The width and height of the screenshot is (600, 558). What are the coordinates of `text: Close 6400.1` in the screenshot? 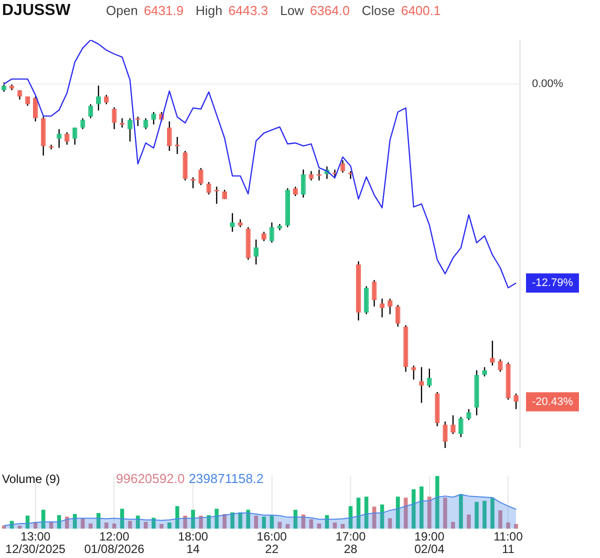 It's located at (401, 10).